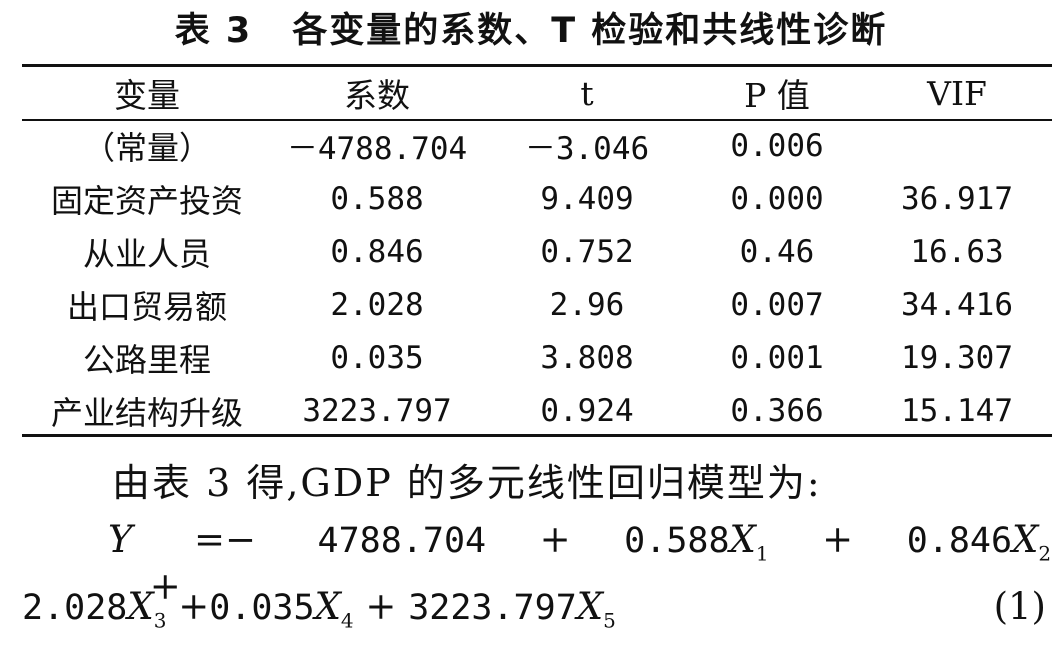  Describe the element at coordinates (587, 93) in the screenshot. I see `header-t: t` at that location.